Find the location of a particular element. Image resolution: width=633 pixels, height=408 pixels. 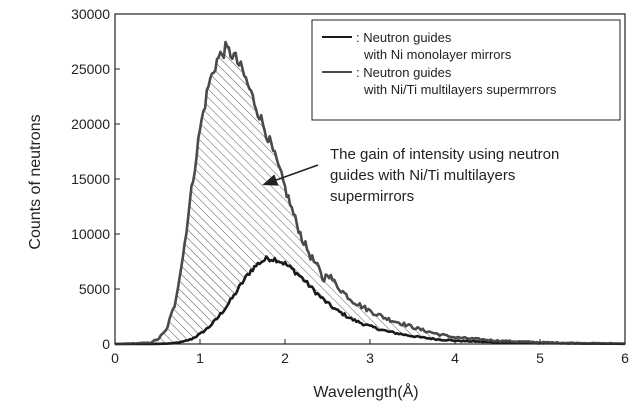

legend-label-ni-monolayer-line2: with Ni monolayer mirrors is located at coordinates (437, 54).